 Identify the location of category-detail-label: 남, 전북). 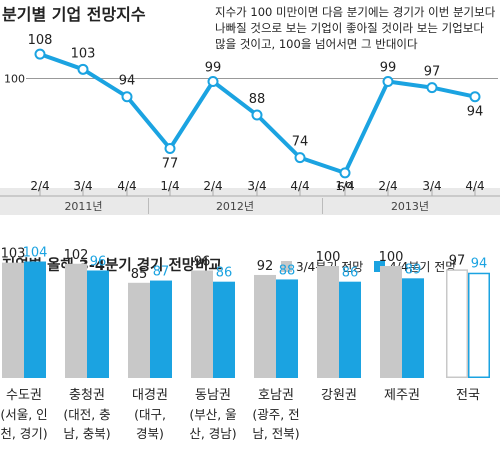
(275, 433).